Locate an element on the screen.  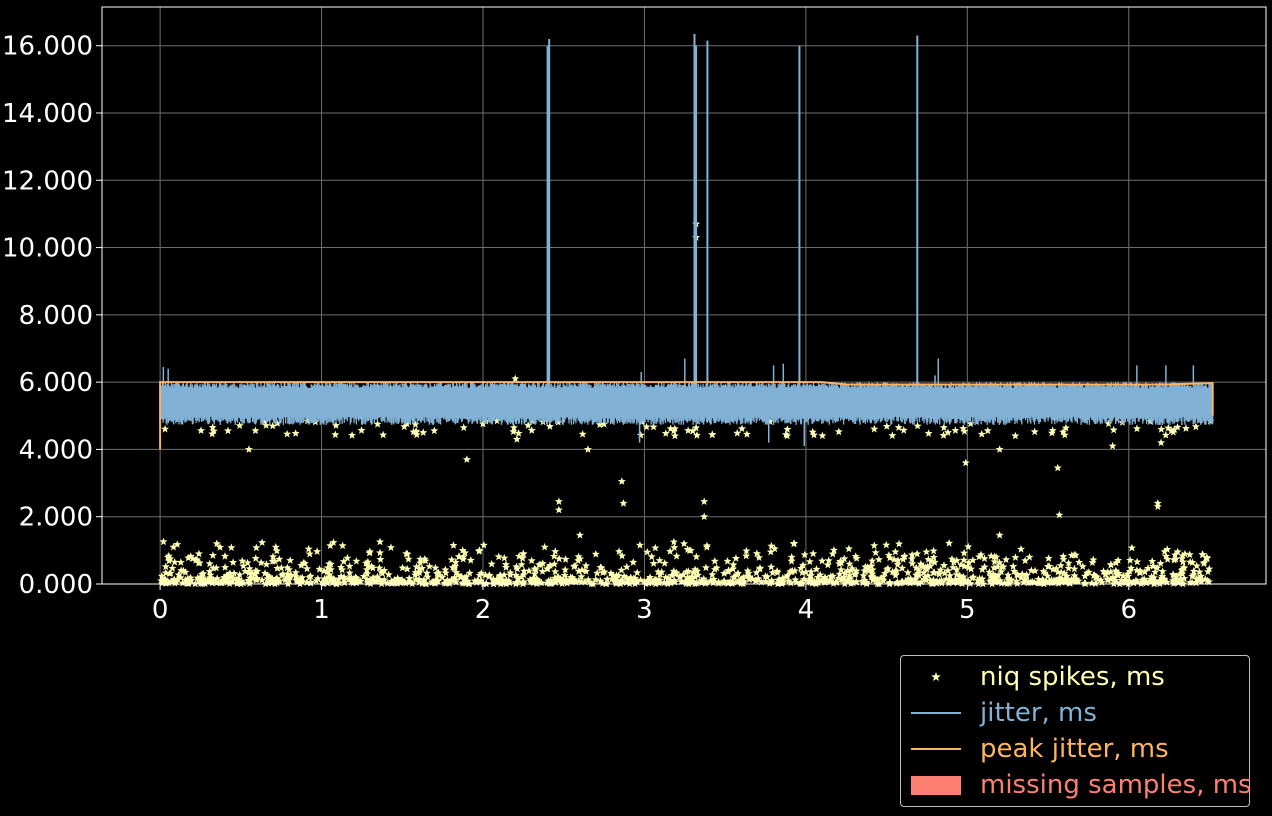
legend-label-spikes: niq spikes, ms is located at coordinates (1072, 677).